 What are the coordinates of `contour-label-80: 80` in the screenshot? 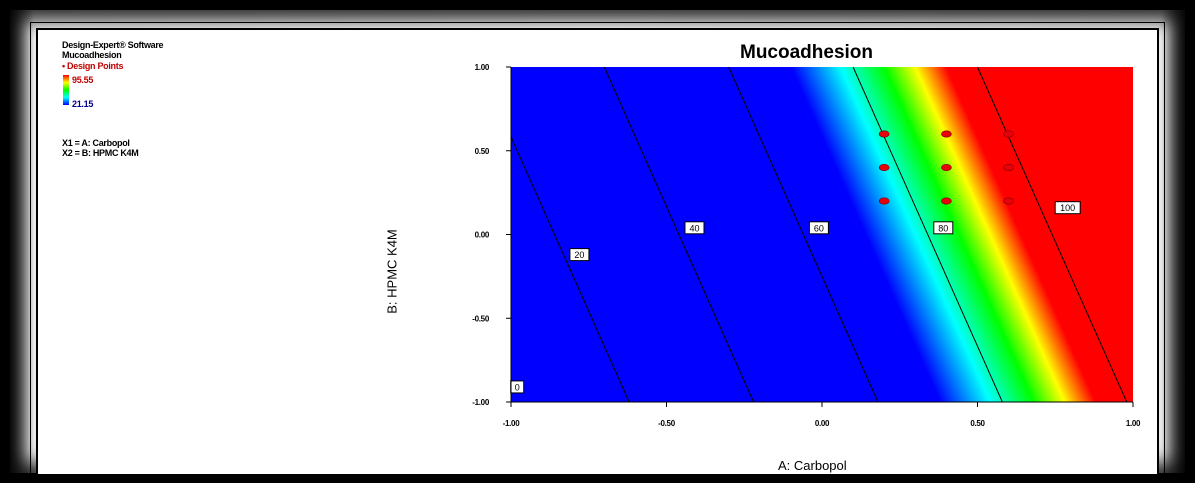 It's located at (943, 228).